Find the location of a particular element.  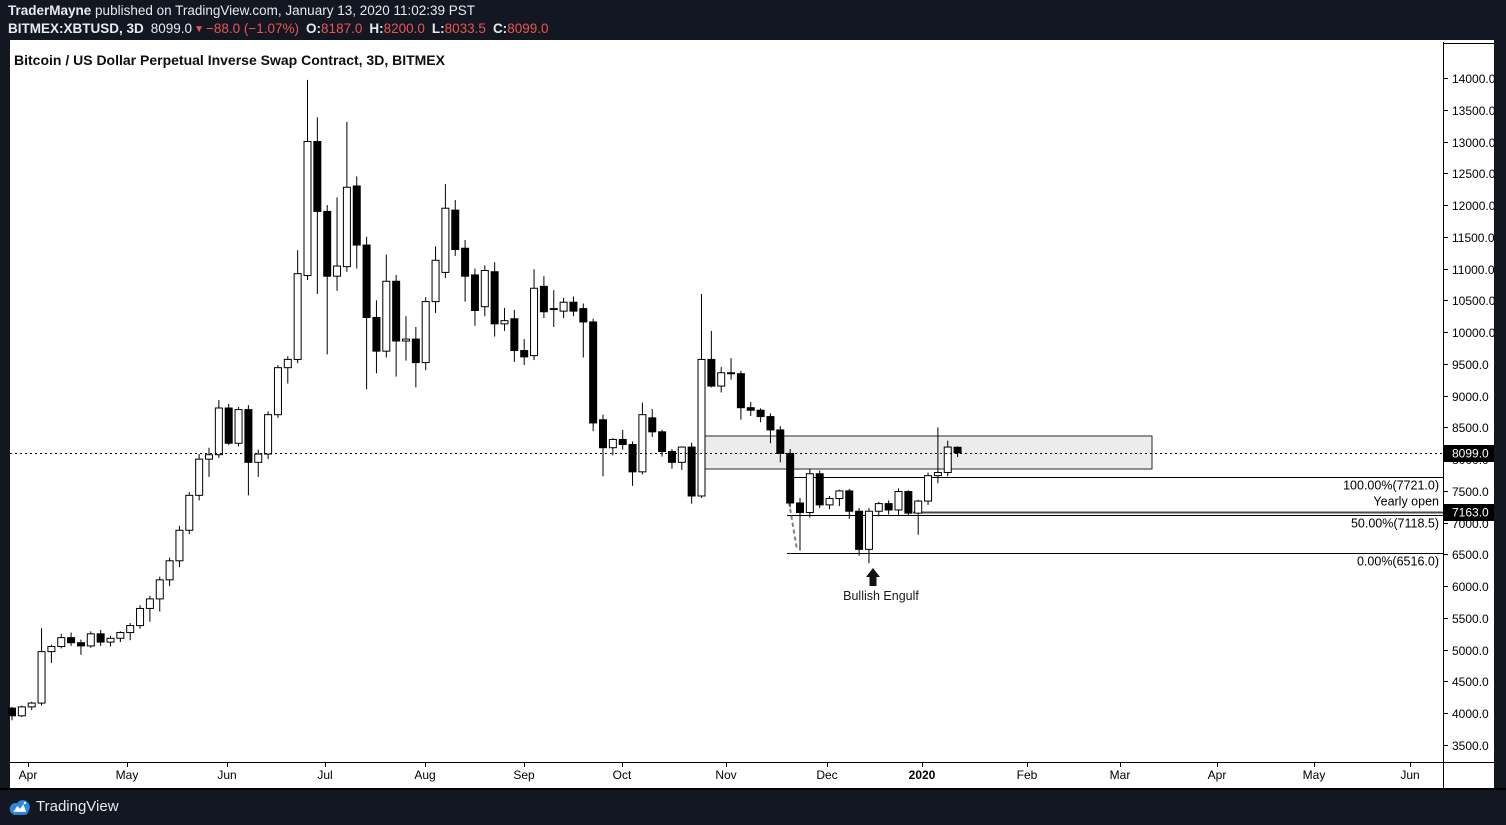

yearly-open-label: Yearly open is located at coordinates (1406, 502).